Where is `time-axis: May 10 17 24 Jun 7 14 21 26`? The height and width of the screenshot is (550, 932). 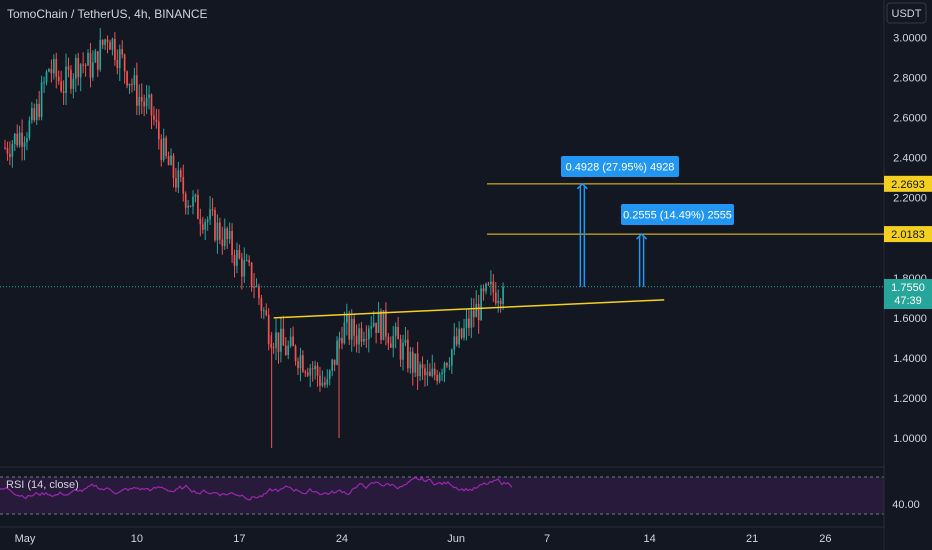
time-axis: May 10 17 24 Jun 7 14 21 26 is located at coordinates (423, 539).